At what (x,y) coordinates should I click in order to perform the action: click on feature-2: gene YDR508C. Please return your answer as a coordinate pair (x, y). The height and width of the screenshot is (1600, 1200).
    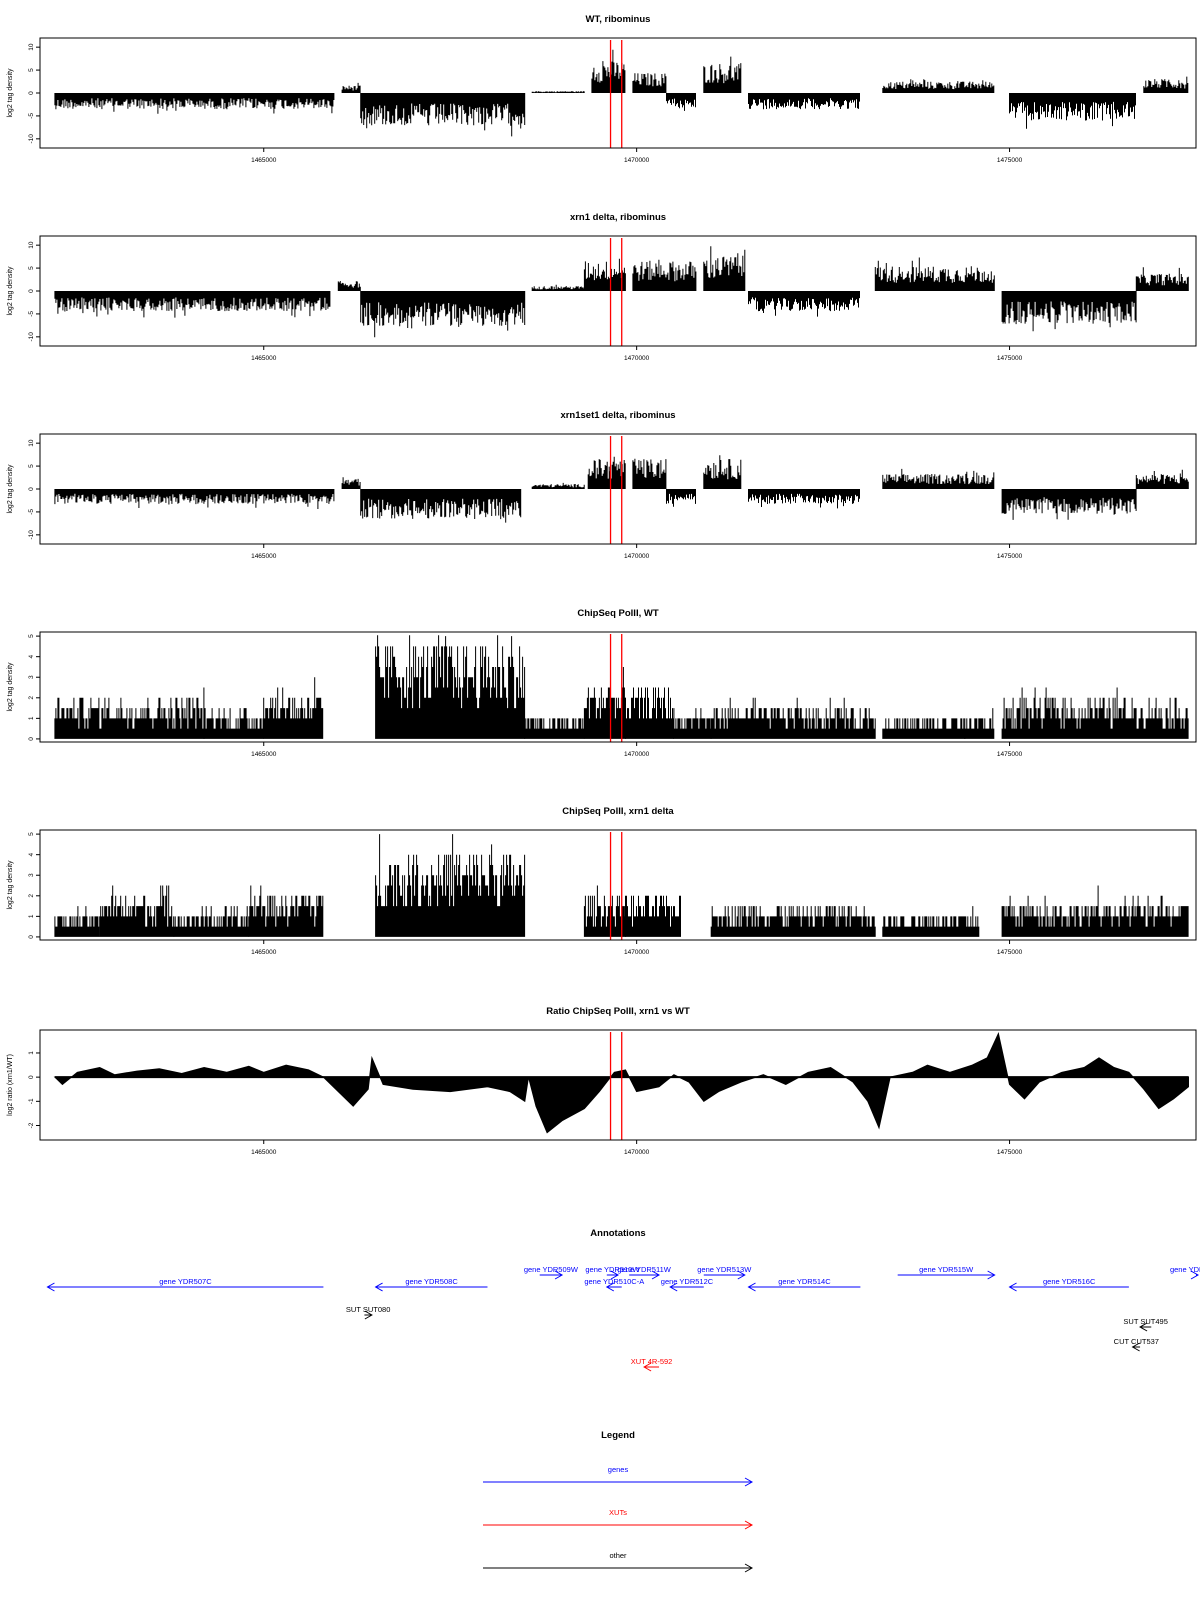
    Looking at the image, I should click on (431, 1284).